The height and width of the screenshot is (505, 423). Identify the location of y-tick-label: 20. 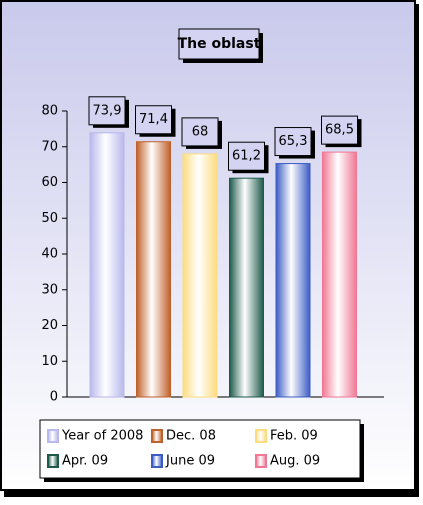
(49, 325).